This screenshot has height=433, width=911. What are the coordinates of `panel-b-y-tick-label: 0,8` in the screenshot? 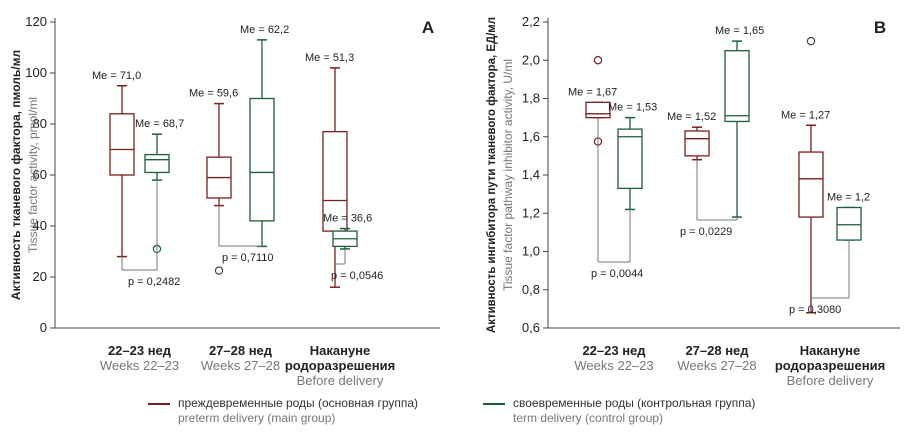 It's located at (531, 289).